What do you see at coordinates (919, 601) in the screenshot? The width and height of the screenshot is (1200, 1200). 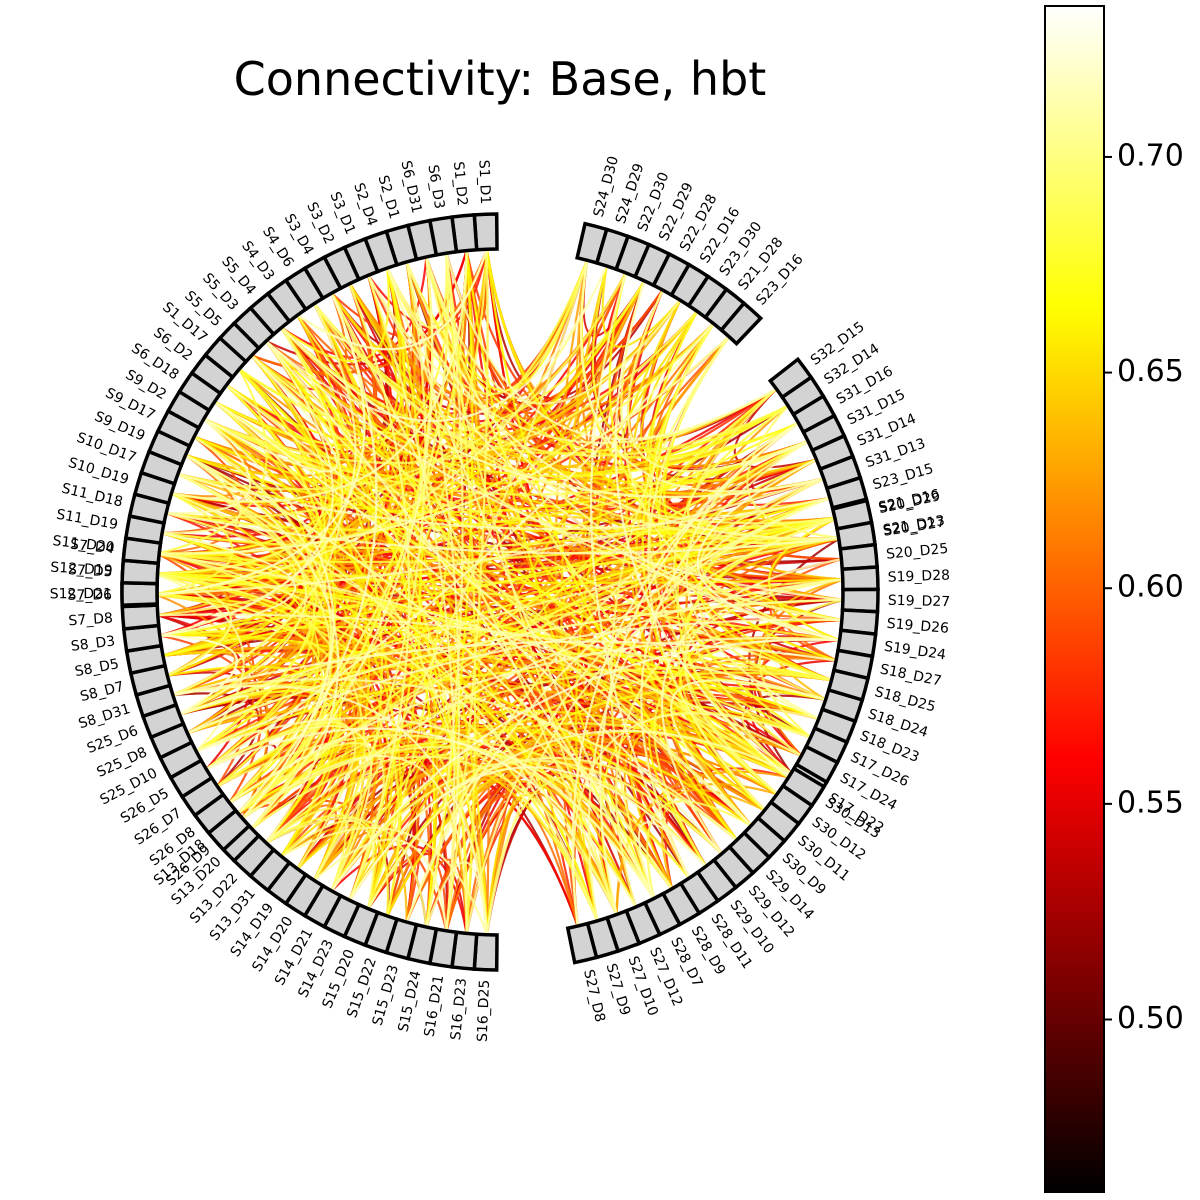 I see `node-label: S19_D27` at bounding box center [919, 601].